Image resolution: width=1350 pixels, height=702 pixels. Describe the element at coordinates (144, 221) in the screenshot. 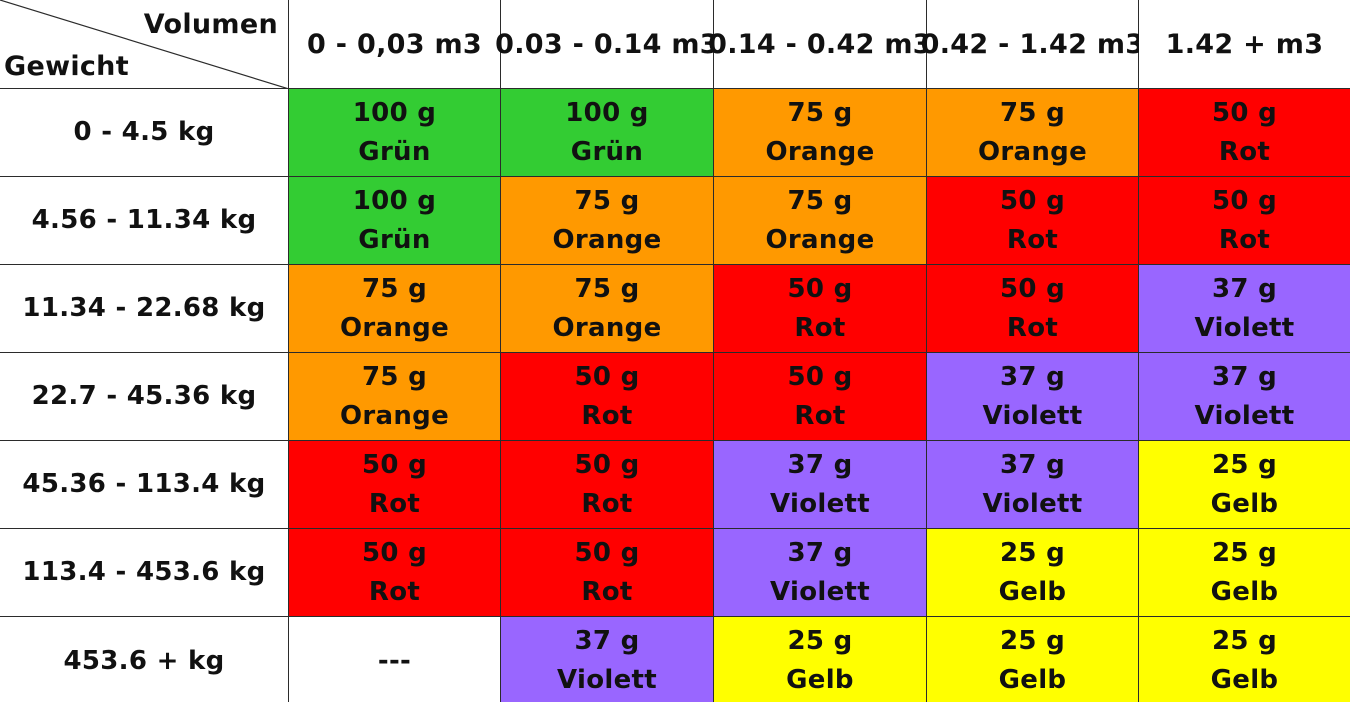

I see `row-header-weight: 4.56 - 11.34 kg` at that location.